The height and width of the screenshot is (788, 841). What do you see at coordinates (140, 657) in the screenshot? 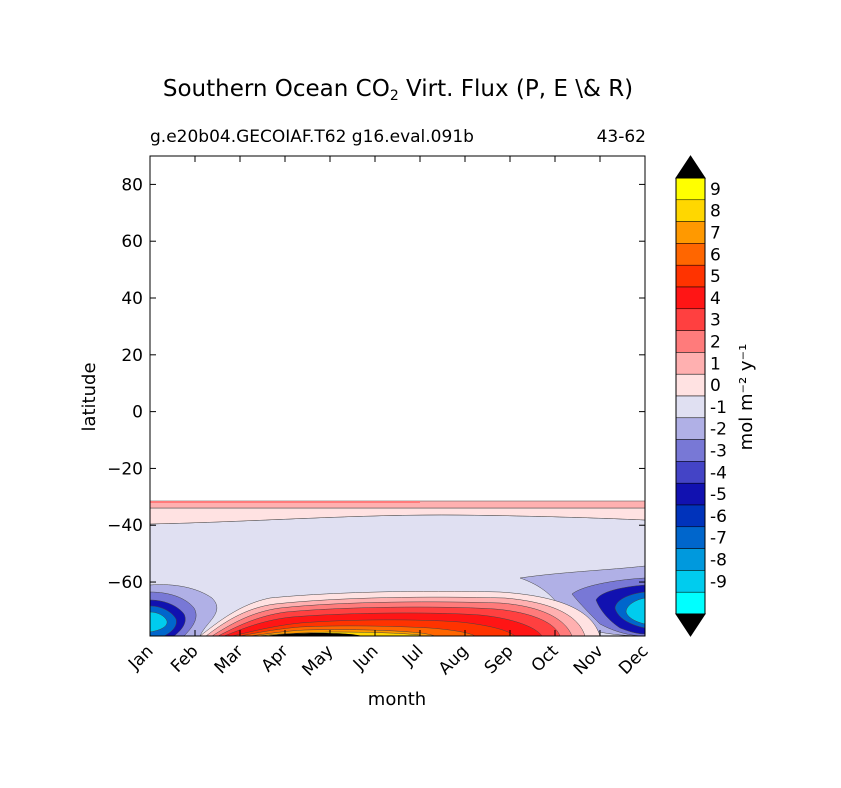
I see `x-tick-label: Jan` at bounding box center [140, 657].